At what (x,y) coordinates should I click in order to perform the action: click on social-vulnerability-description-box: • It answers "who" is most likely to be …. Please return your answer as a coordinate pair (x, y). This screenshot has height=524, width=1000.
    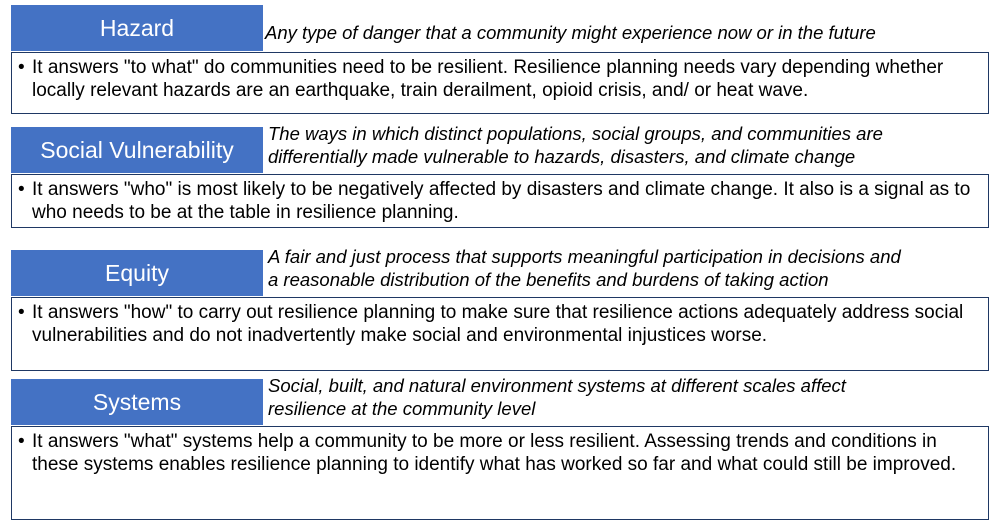
    Looking at the image, I should click on (500, 201).